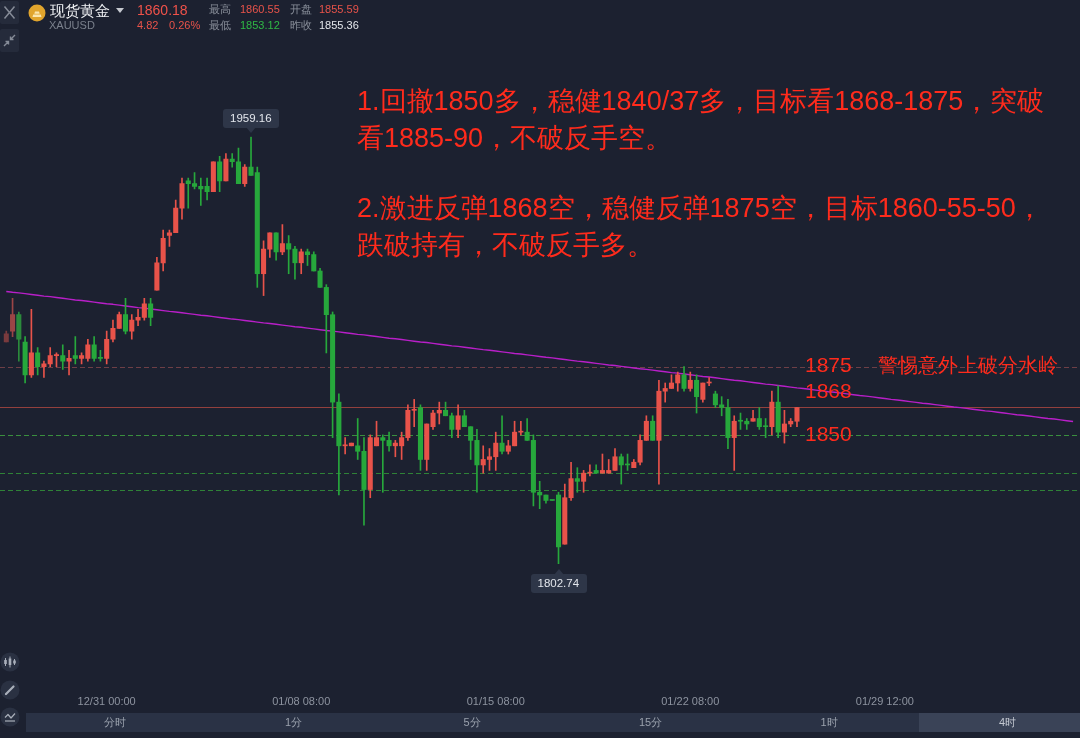  I want to click on annotation: 2.激进反弹1868空，稳健反弹1875空，目标1860-55-50，跌破持有，不破反手多。, so click(700, 227).